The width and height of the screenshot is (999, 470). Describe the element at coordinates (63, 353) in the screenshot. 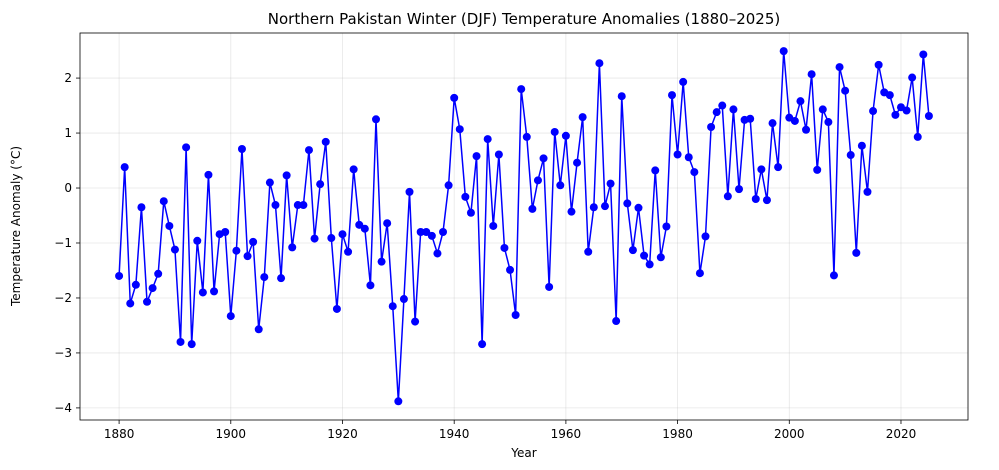

I see `y-tick-label: −3` at that location.